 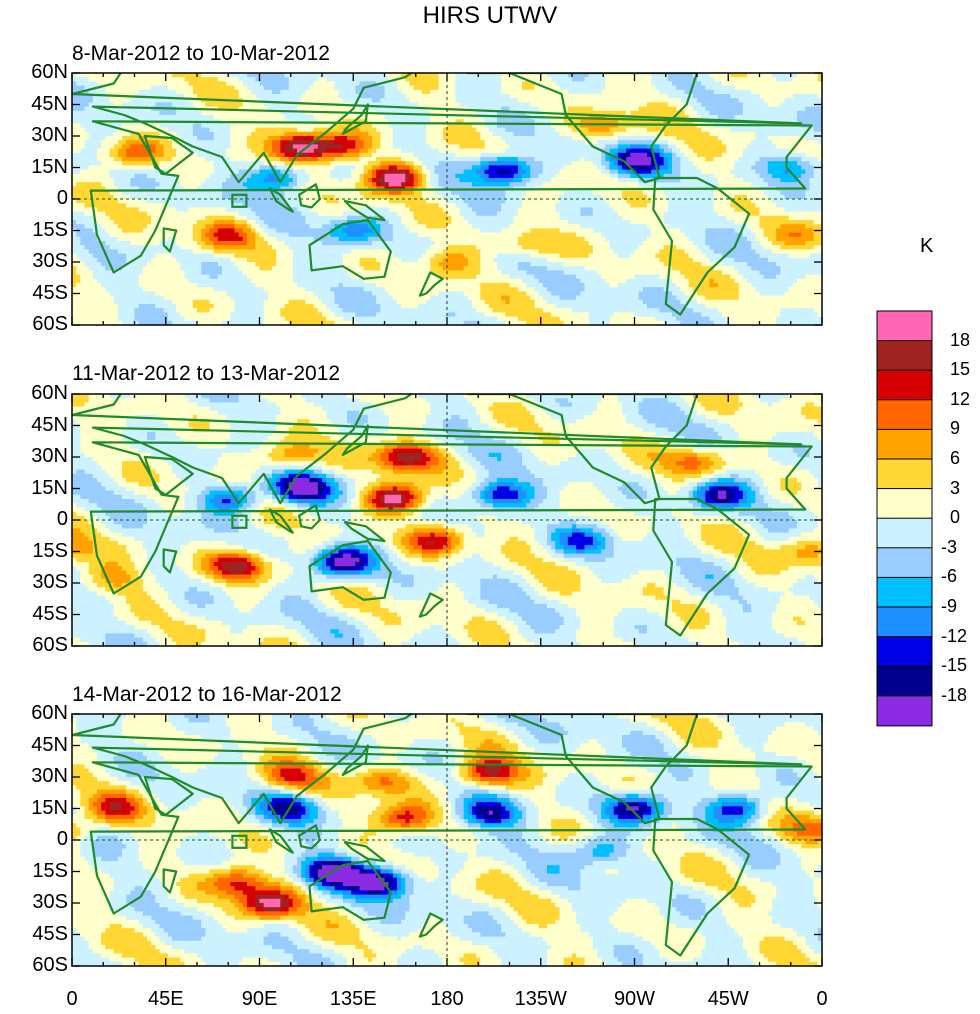 I want to click on lon-tick-label: 45W, so click(x=728, y=999).